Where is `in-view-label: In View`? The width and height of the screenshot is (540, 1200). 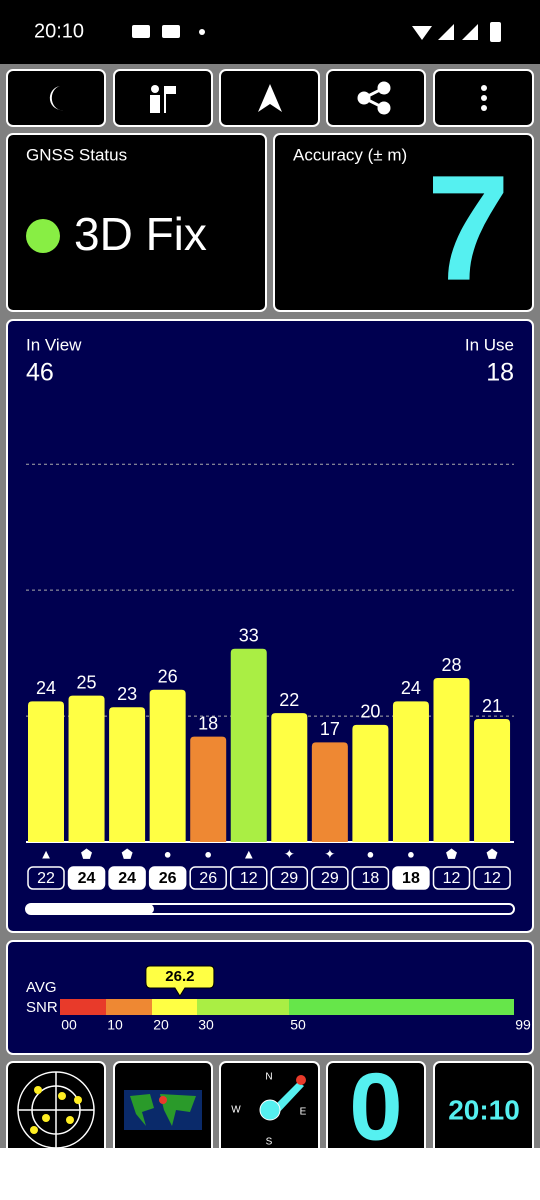
in-view-label: In View is located at coordinates (54, 344).